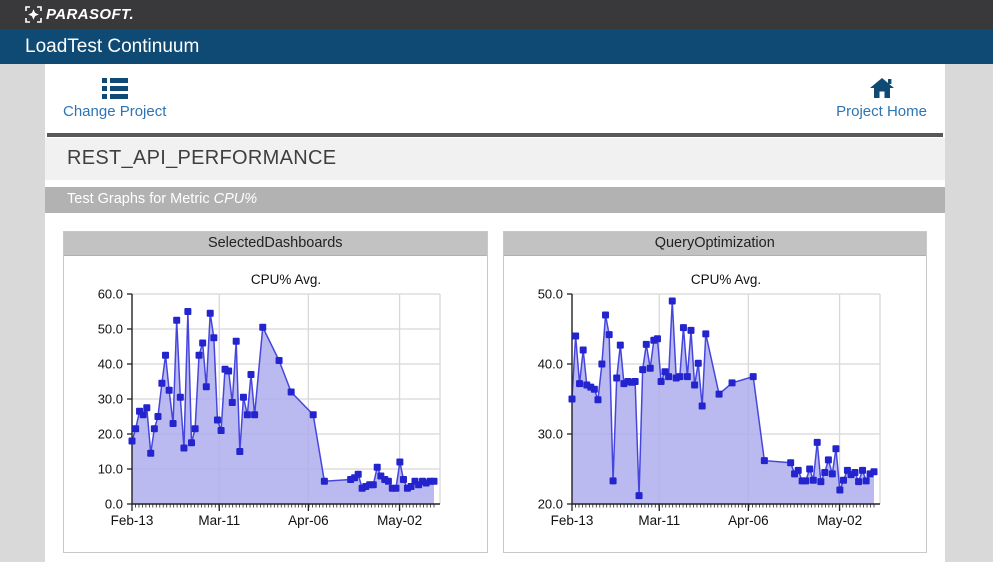 Image resolution: width=993 pixels, height=562 pixels. What do you see at coordinates (110, 294) in the screenshot?
I see `y-tick-label: 60.0` at bounding box center [110, 294].